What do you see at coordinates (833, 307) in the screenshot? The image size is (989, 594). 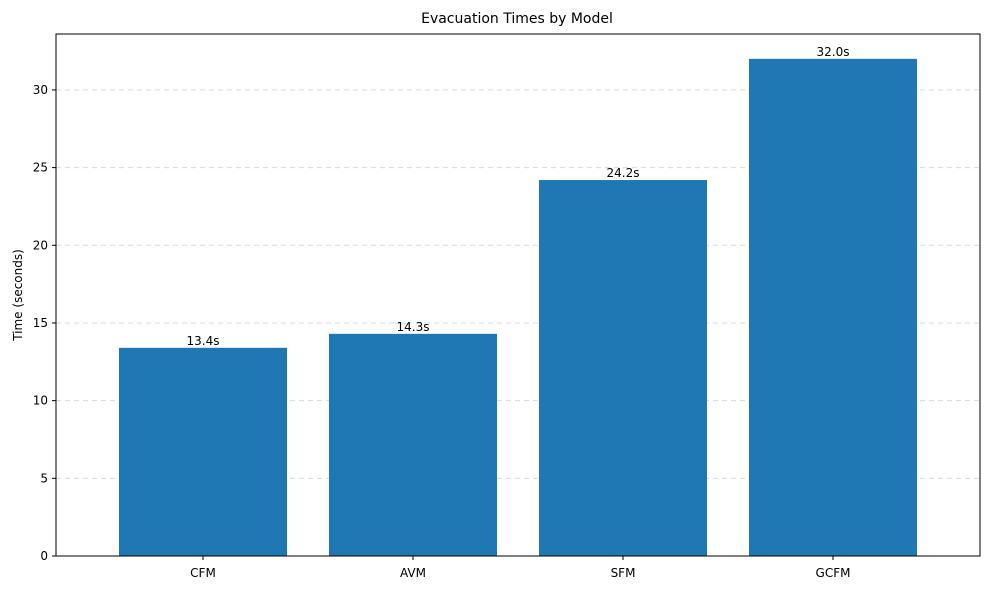 I see `bar-gcfm` at bounding box center [833, 307].